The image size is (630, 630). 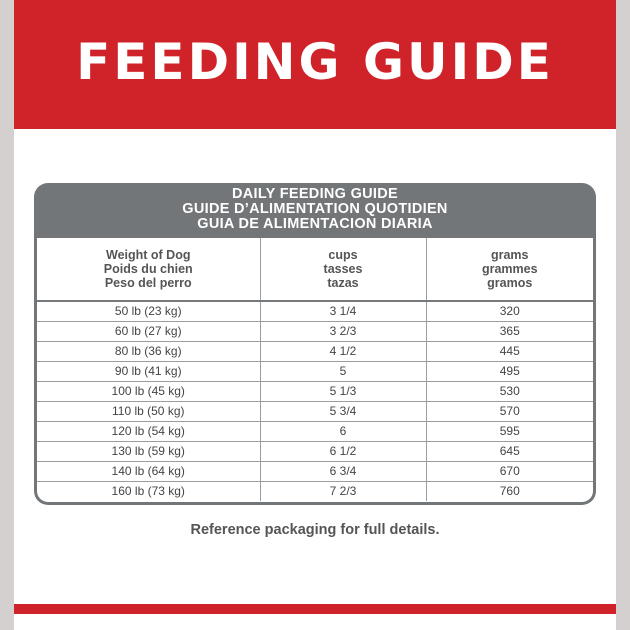 What do you see at coordinates (509, 471) in the screenshot?
I see `grams-cell: 670` at bounding box center [509, 471].